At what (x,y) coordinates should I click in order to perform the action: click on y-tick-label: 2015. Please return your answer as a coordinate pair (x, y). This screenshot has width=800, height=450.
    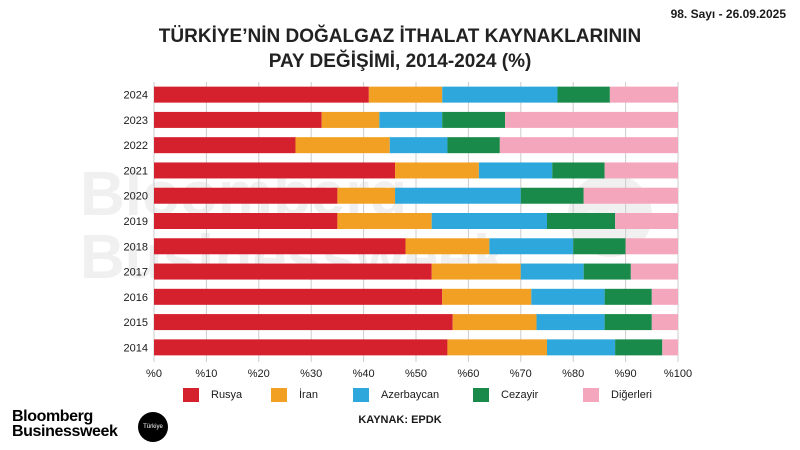
    Looking at the image, I should click on (136, 323).